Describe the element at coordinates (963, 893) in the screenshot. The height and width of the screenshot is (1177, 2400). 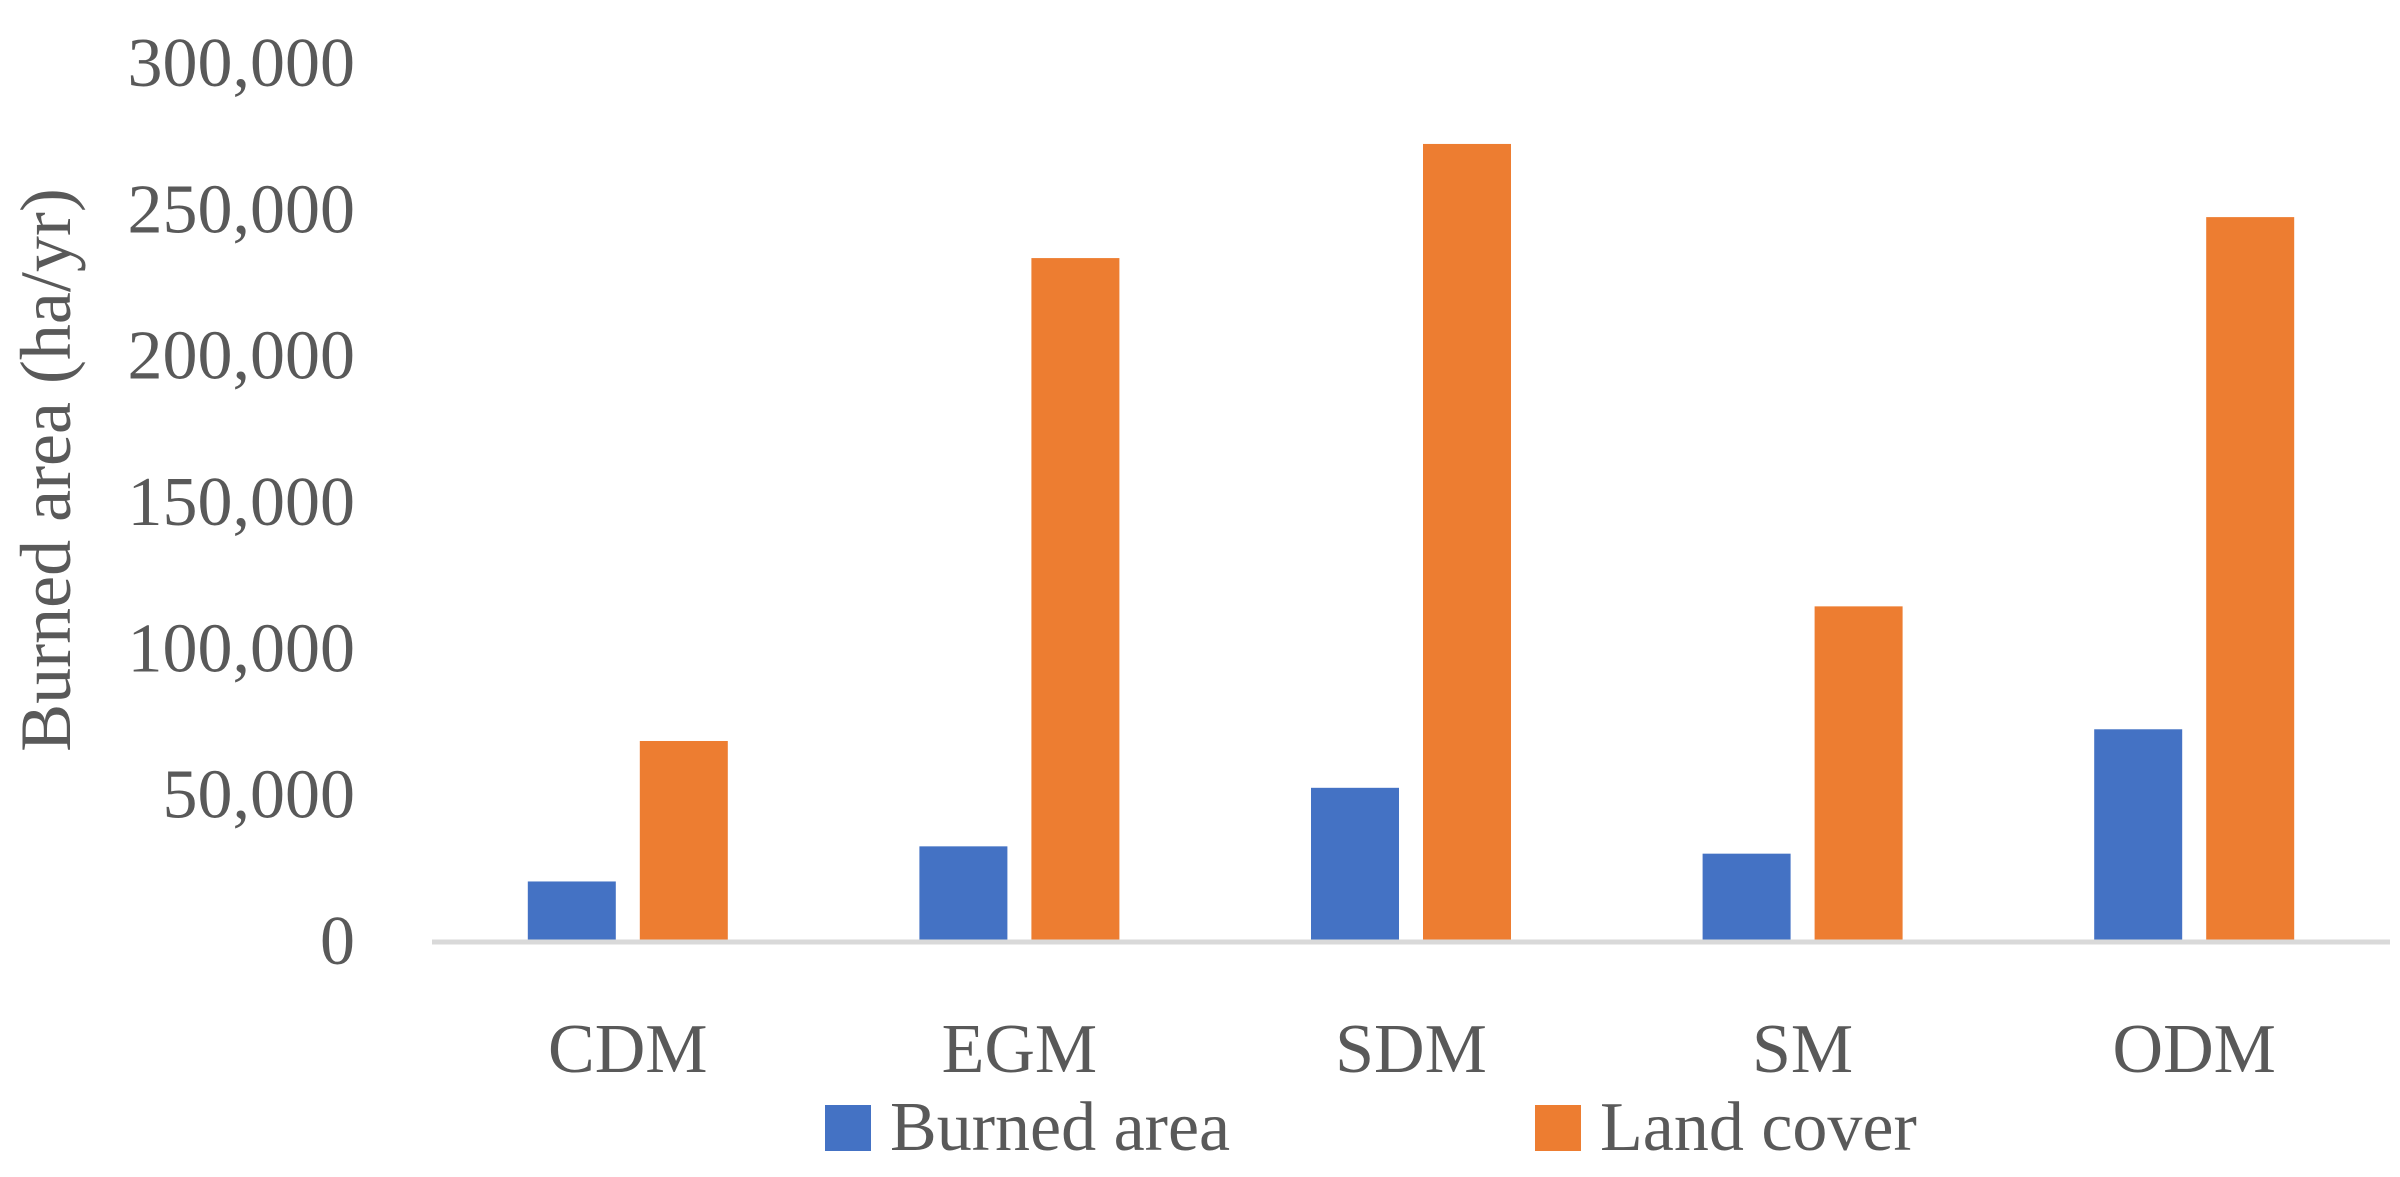
I see `bar-burned-area-egm` at that location.